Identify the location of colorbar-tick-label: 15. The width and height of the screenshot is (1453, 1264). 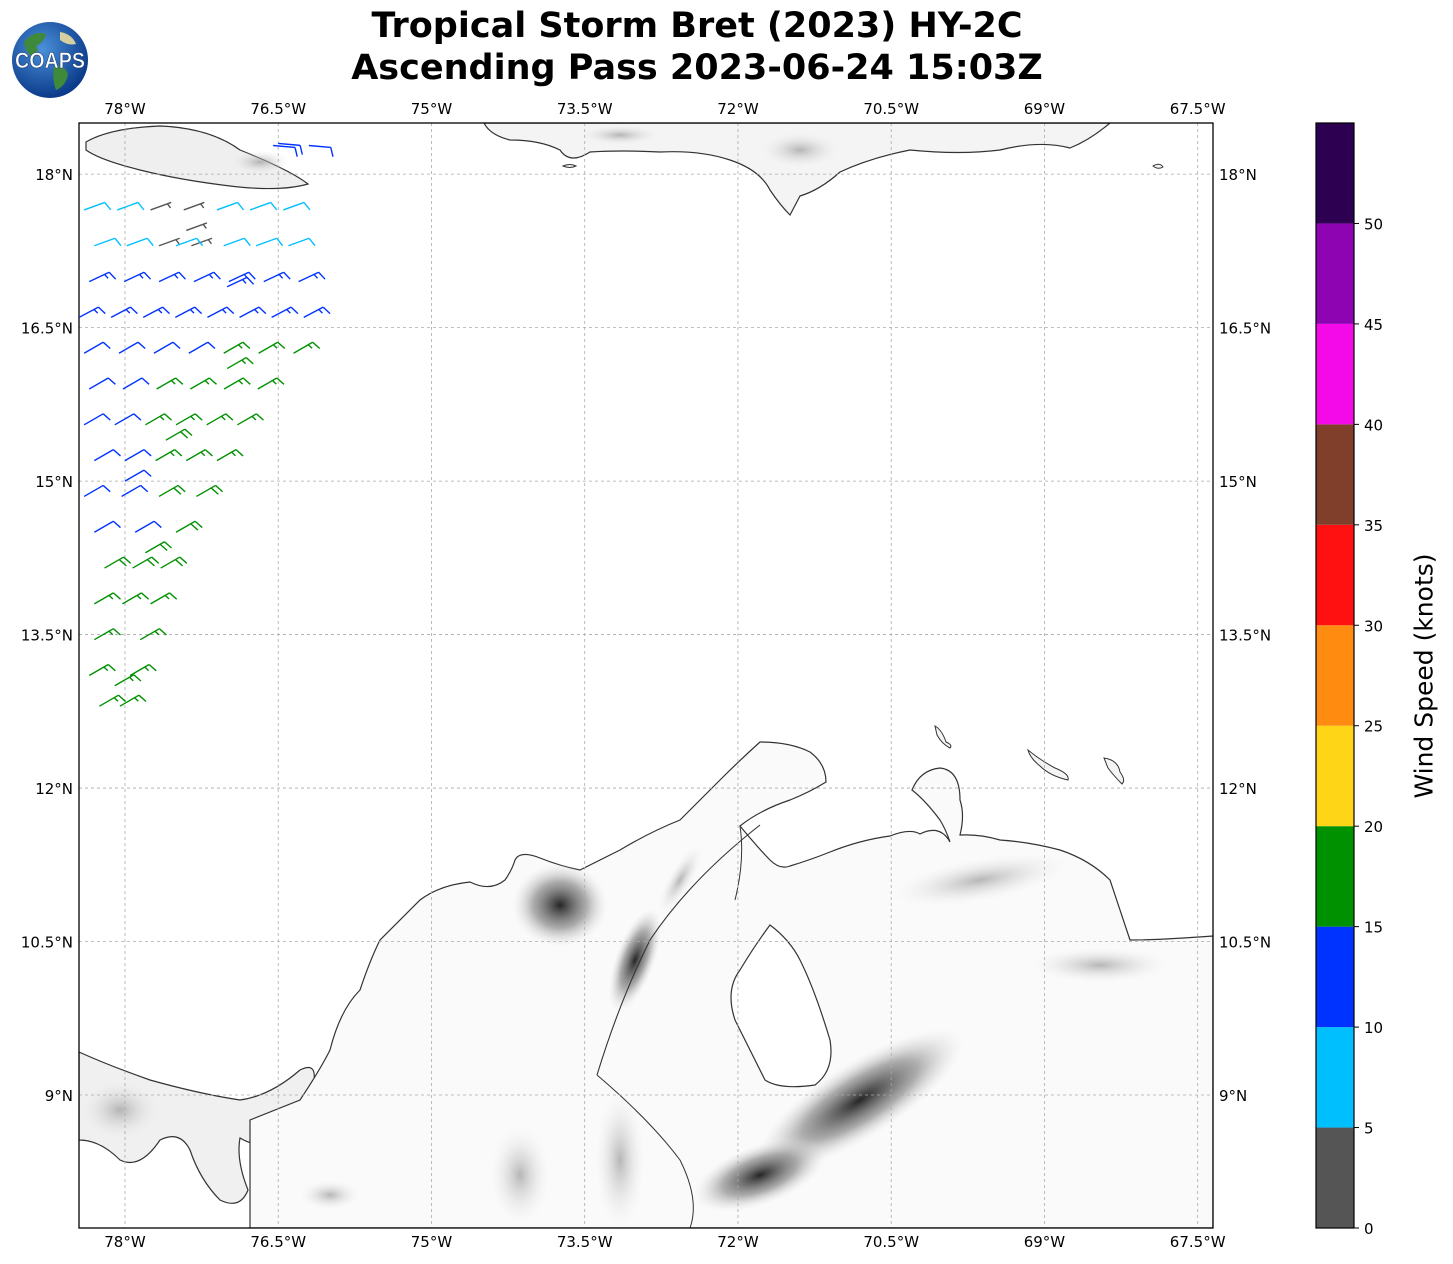
(1373, 928).